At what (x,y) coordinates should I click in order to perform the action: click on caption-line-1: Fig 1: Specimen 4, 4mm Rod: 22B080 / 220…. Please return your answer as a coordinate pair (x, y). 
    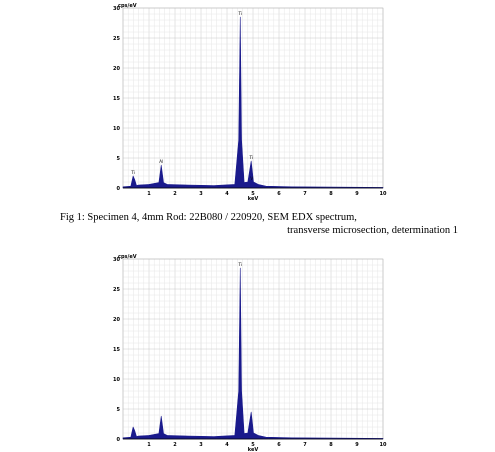
    Looking at the image, I should click on (208, 217).